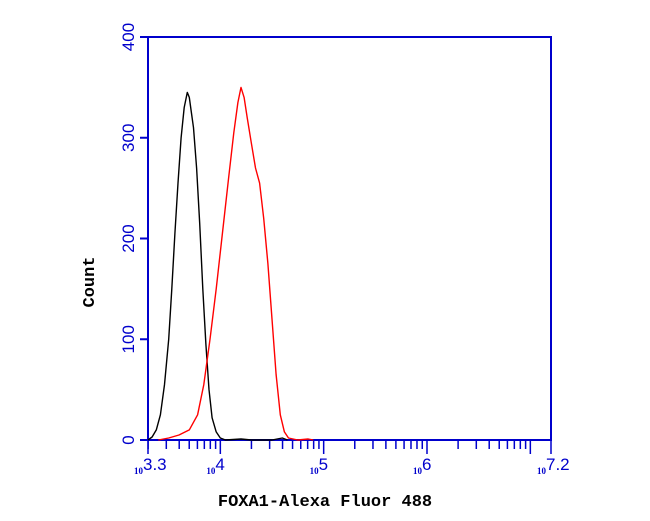 Image resolution: width=650 pixels, height=521 pixels. What do you see at coordinates (426, 464) in the screenshot?
I see `x-tick-exponent: 6` at bounding box center [426, 464].